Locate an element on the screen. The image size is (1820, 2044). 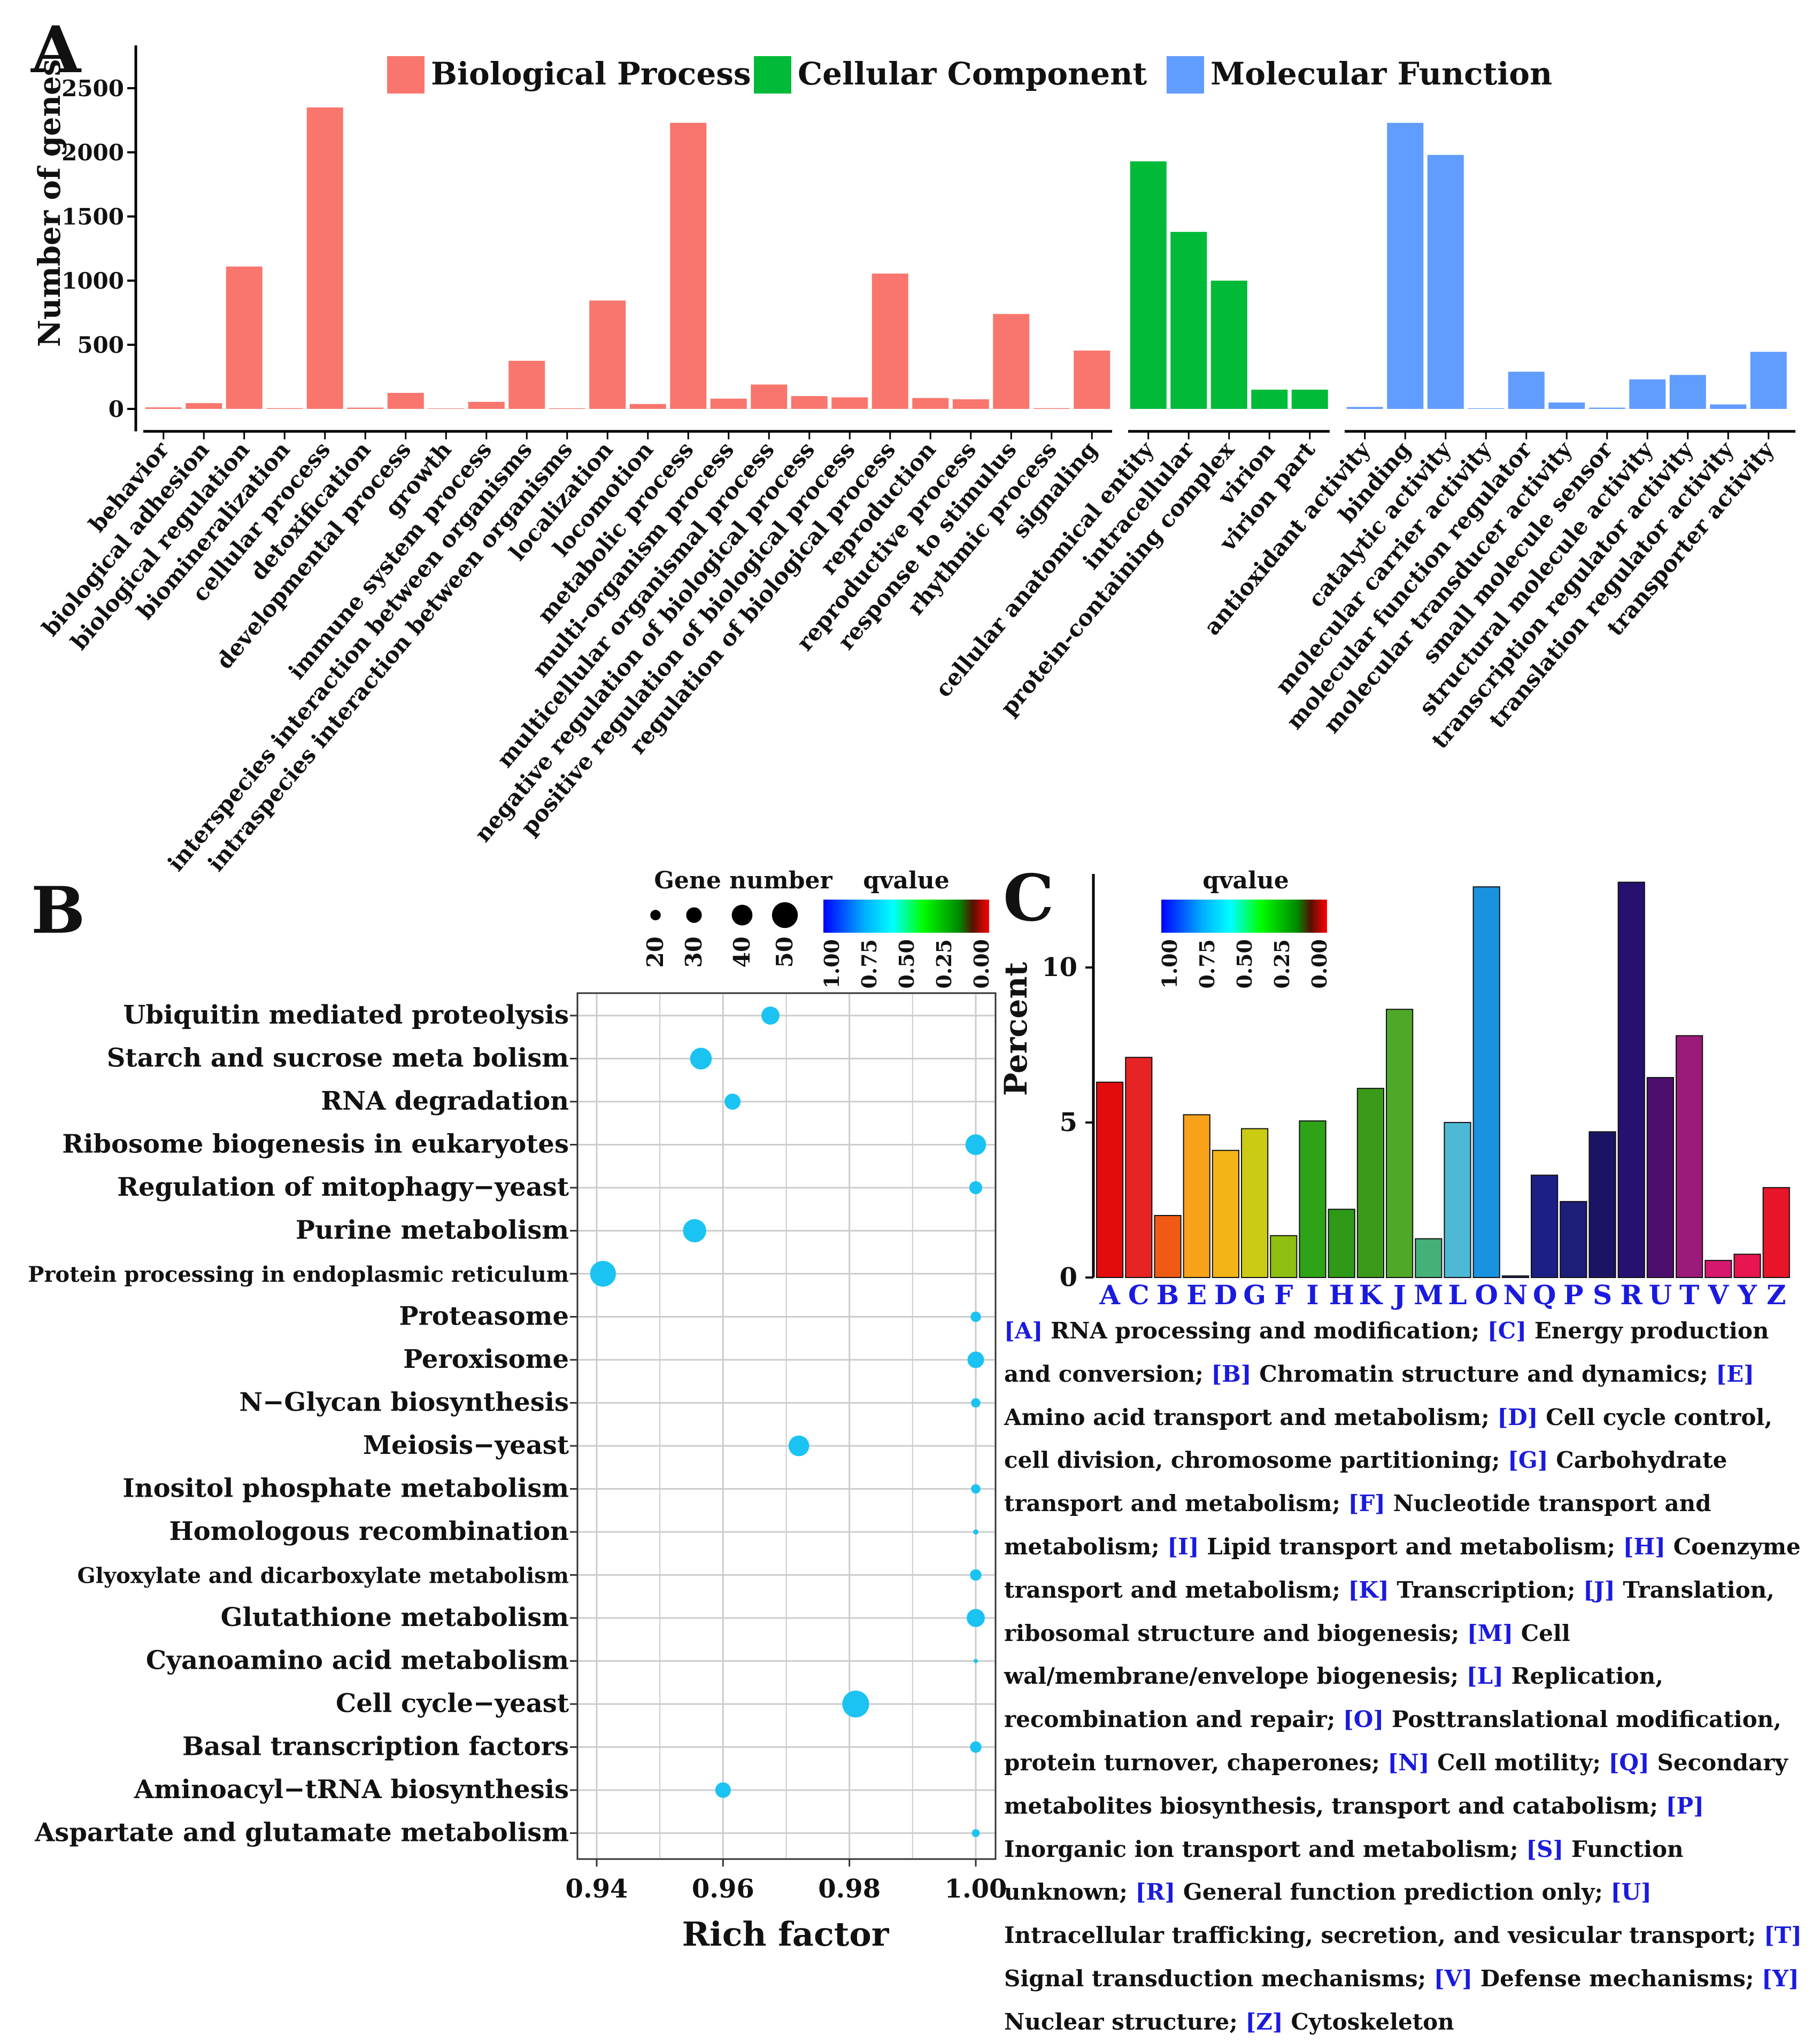
x-tick-label: S is located at coordinates (1603, 1295).